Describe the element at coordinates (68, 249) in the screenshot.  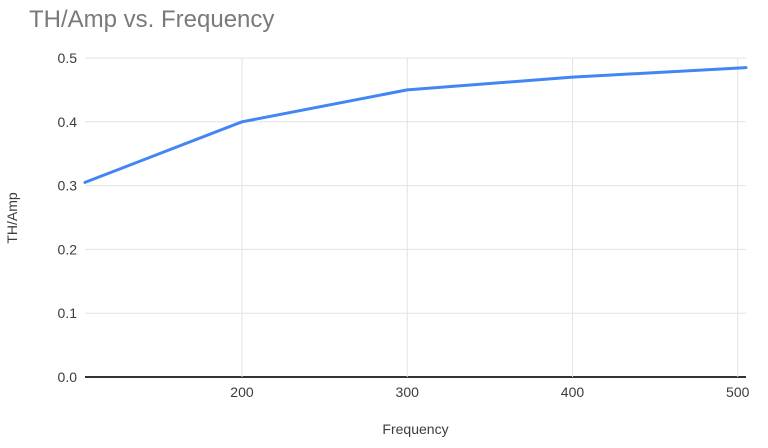
I see `y-tick-label: 0.2` at that location.